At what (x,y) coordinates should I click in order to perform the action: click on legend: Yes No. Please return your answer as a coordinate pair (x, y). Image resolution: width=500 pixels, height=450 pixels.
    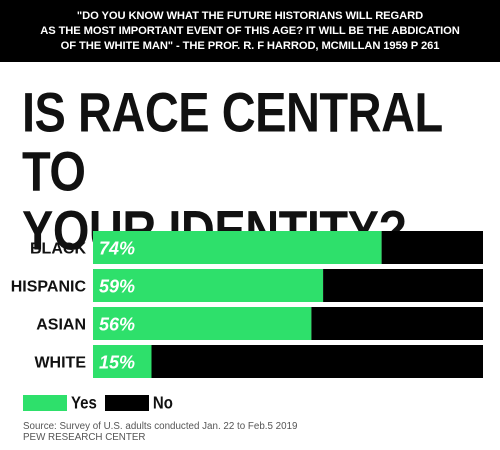
    Looking at the image, I should click on (102, 403).